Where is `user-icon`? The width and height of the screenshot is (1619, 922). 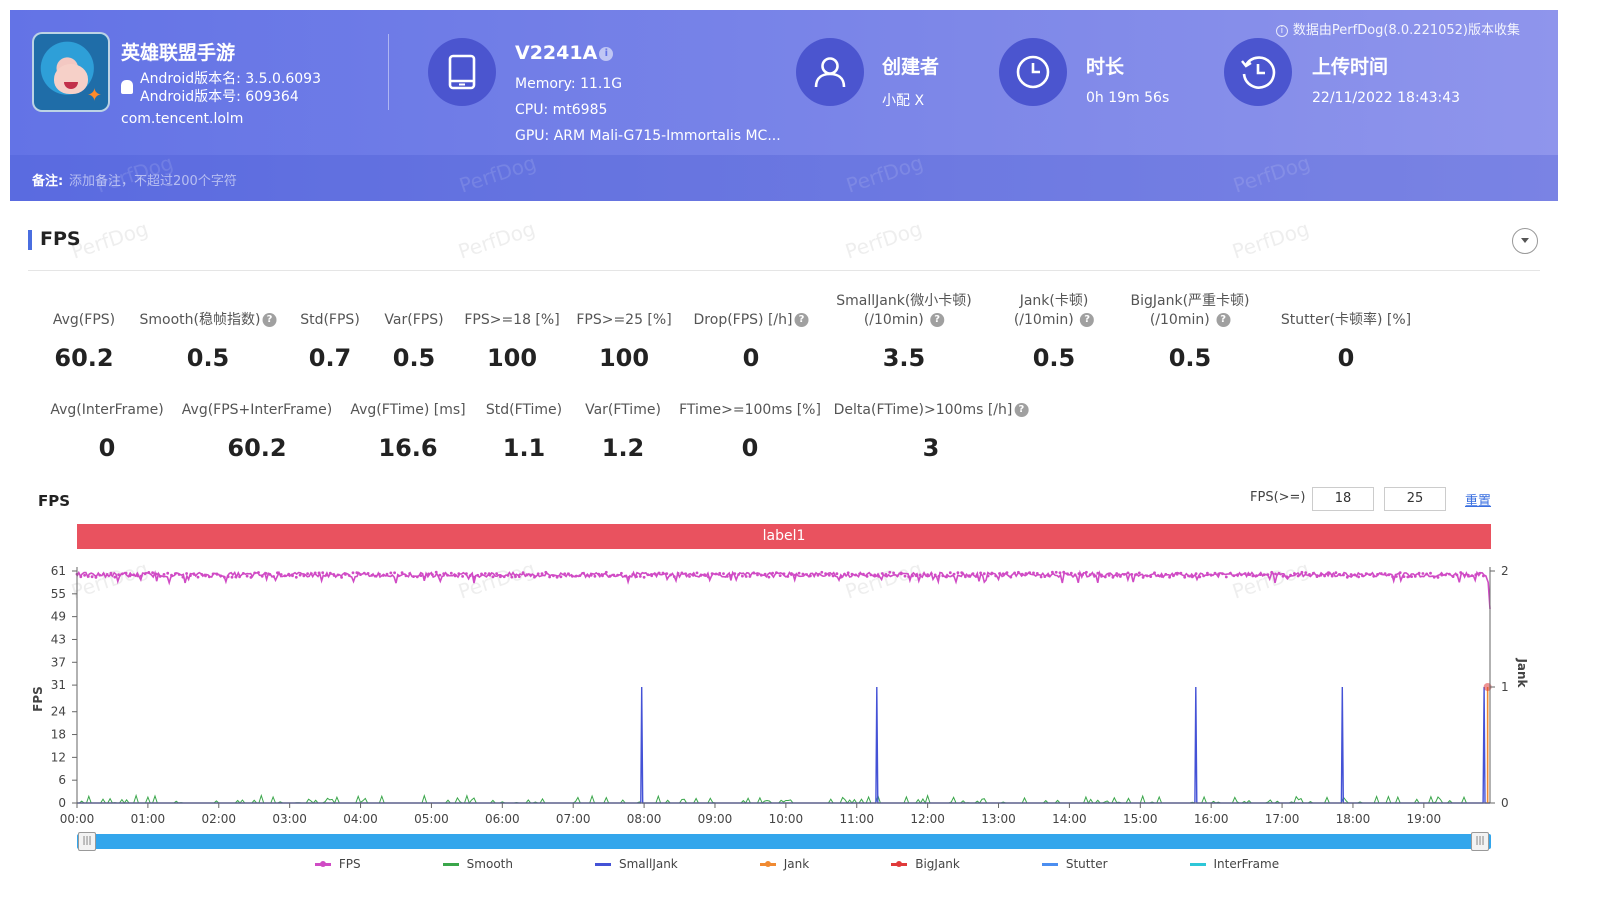 user-icon is located at coordinates (830, 72).